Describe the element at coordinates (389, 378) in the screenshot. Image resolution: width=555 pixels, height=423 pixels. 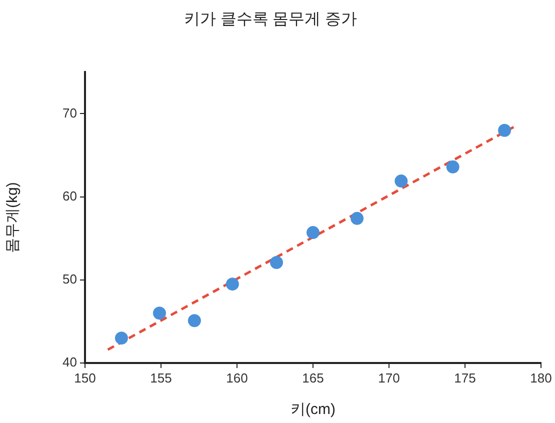
I see `x-tick-label: 170` at that location.